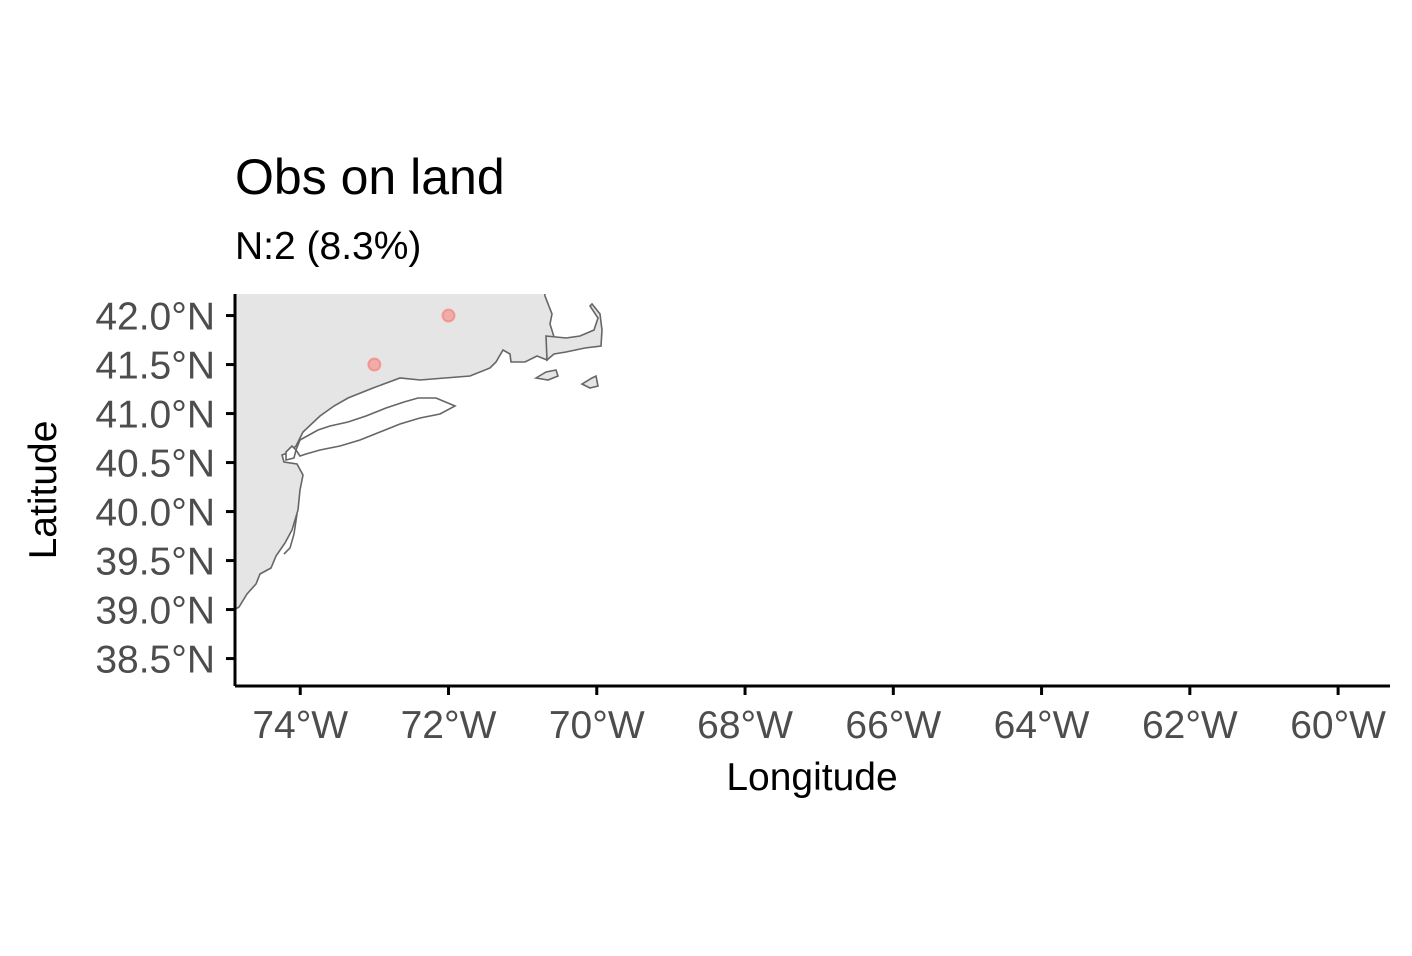 Image resolution: width=1412 pixels, height=956 pixels. Describe the element at coordinates (155, 366) in the screenshot. I see `y-tick-label: 41.5°N` at that location.